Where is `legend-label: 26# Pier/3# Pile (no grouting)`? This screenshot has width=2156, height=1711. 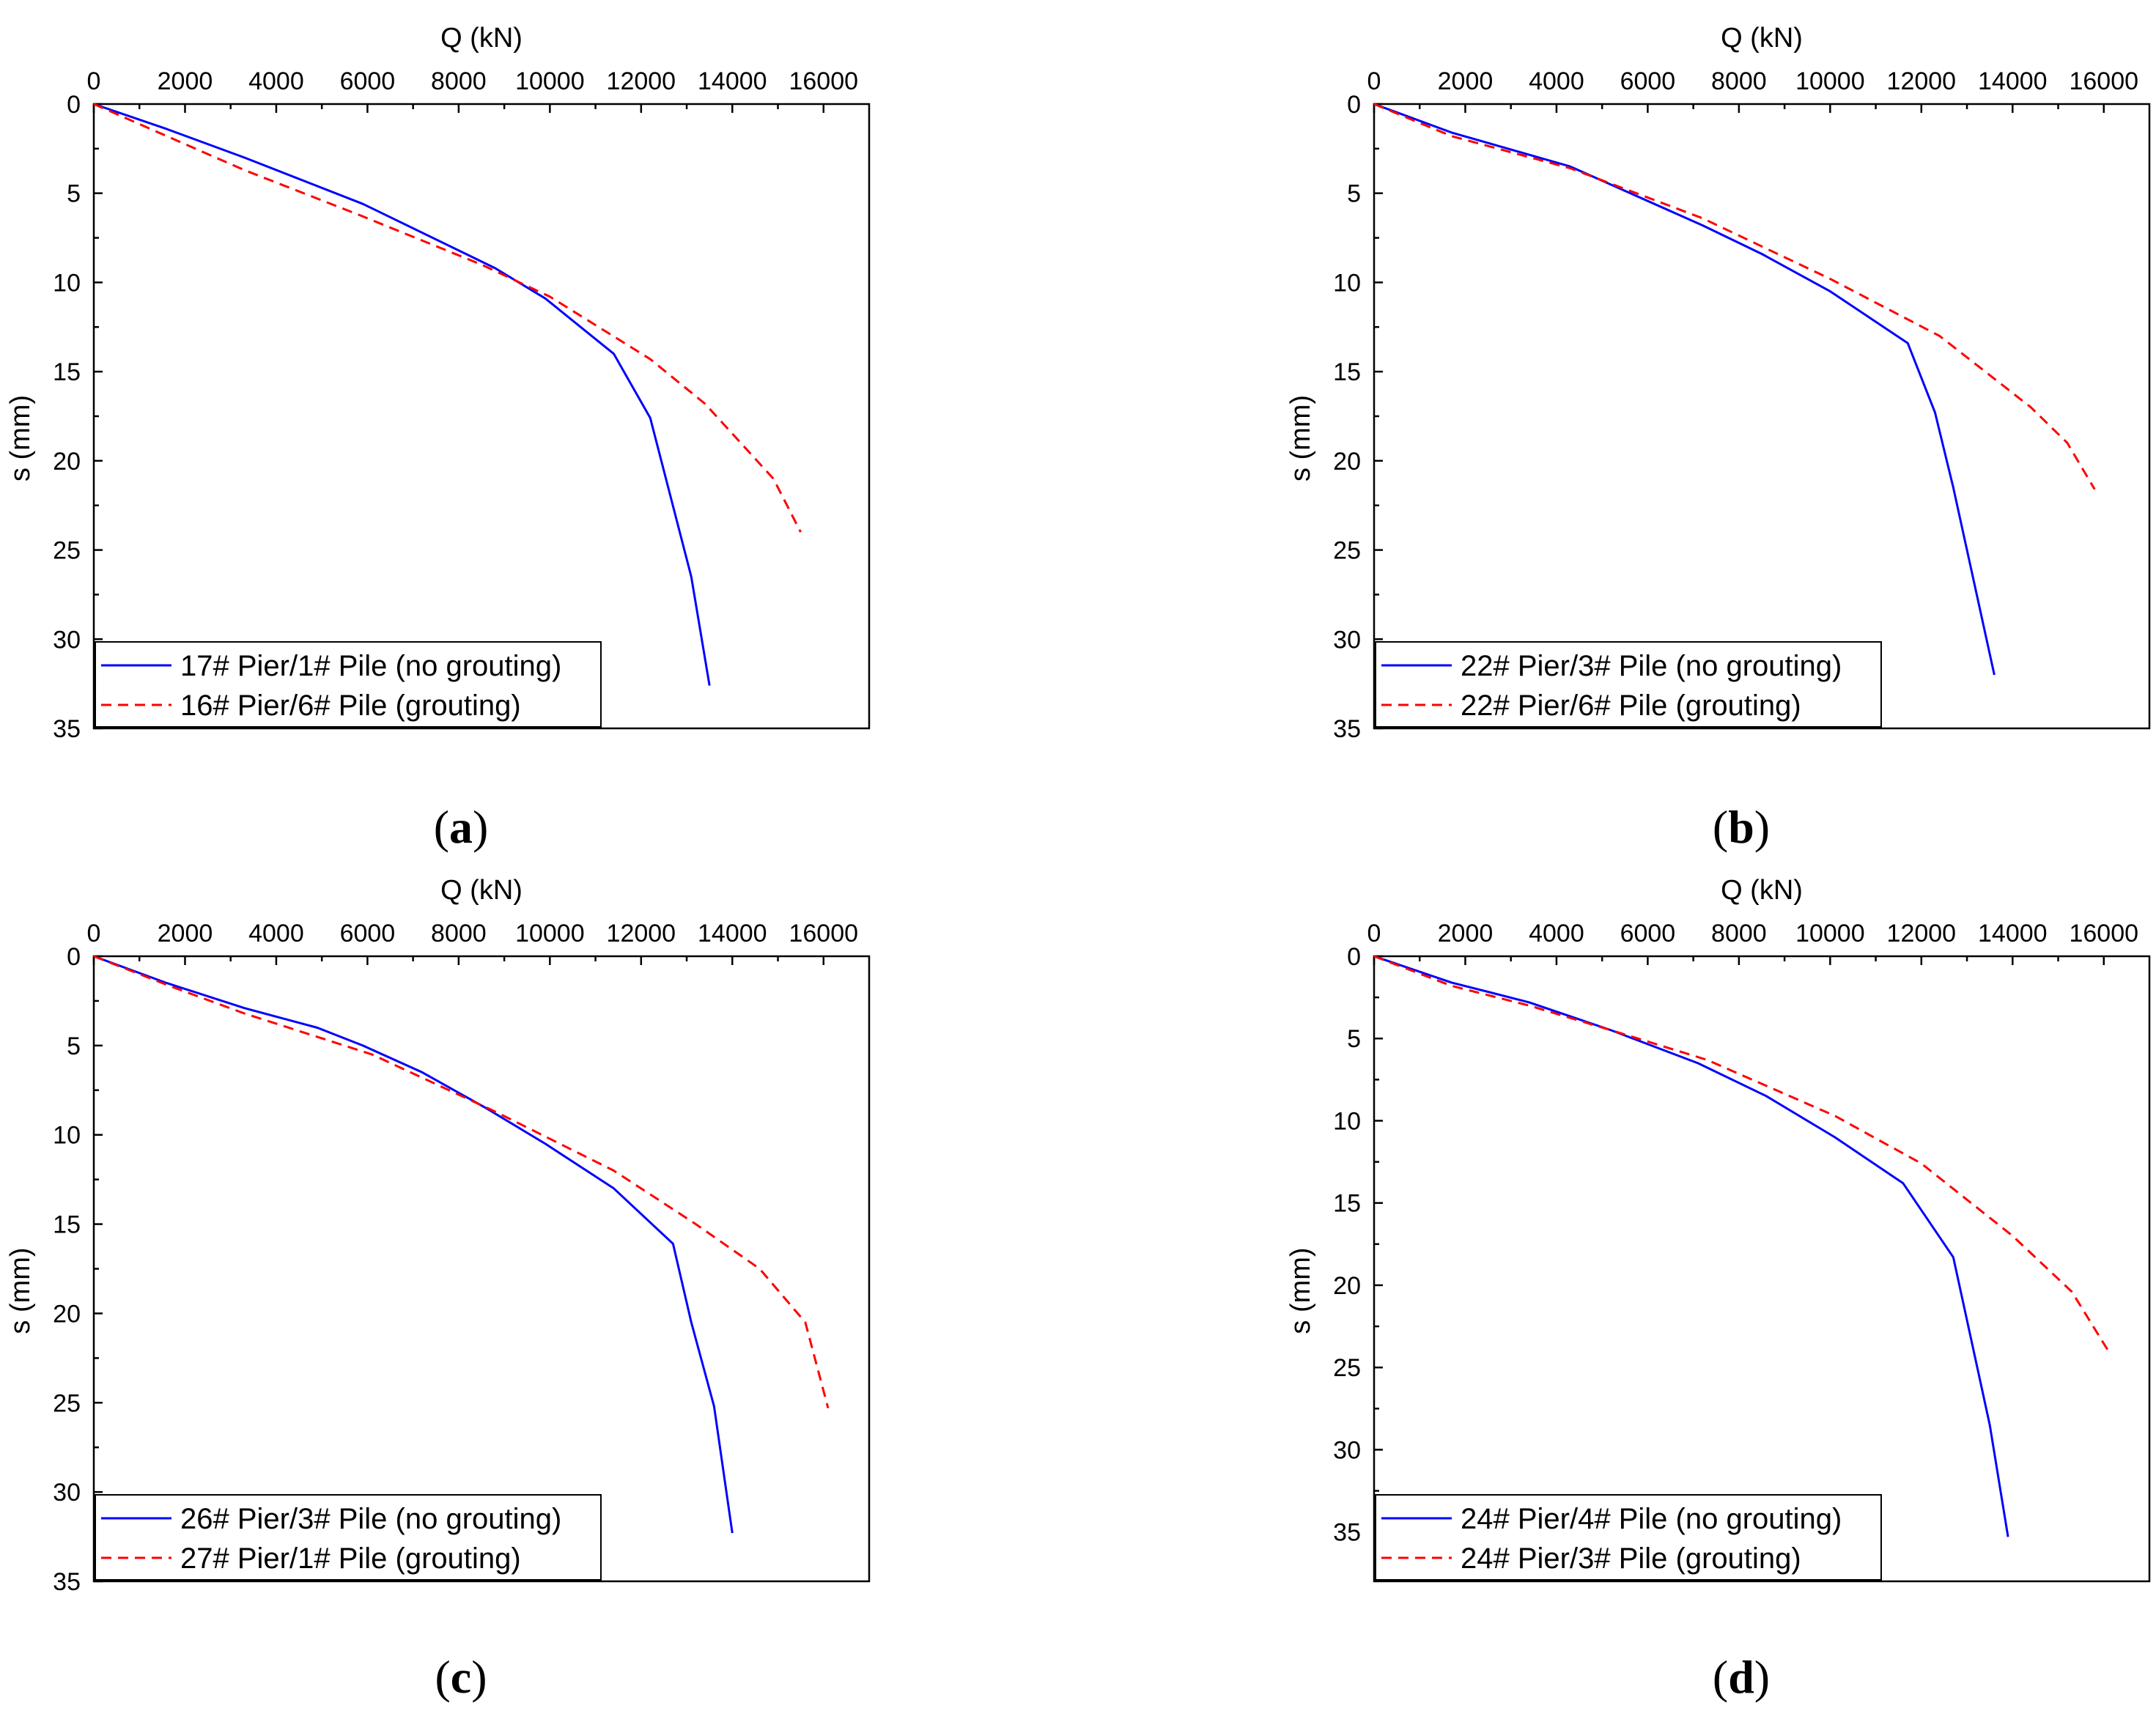 legend-label: 26# Pier/3# Pile (no grouting) is located at coordinates (370, 1519).